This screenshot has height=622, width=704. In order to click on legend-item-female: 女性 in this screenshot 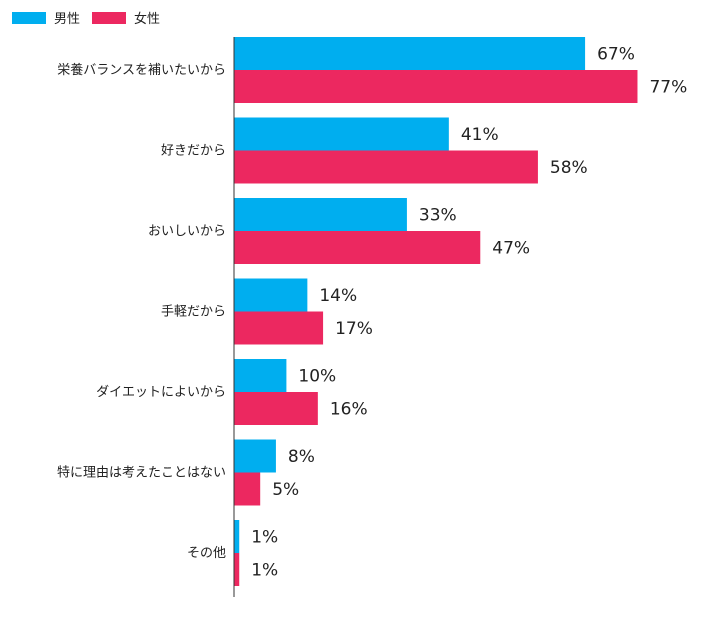, I will do `click(126, 17)`.